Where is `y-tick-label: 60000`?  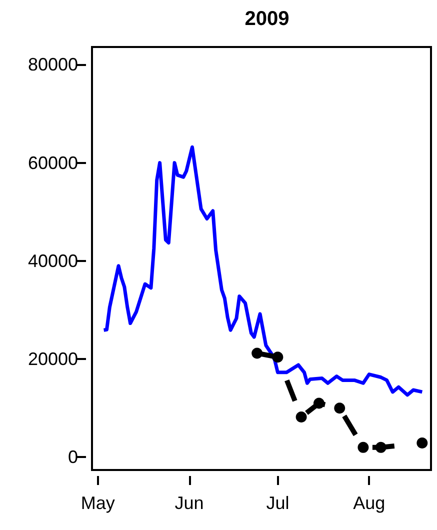
y-tick-label: 60000 is located at coordinates (53, 162).